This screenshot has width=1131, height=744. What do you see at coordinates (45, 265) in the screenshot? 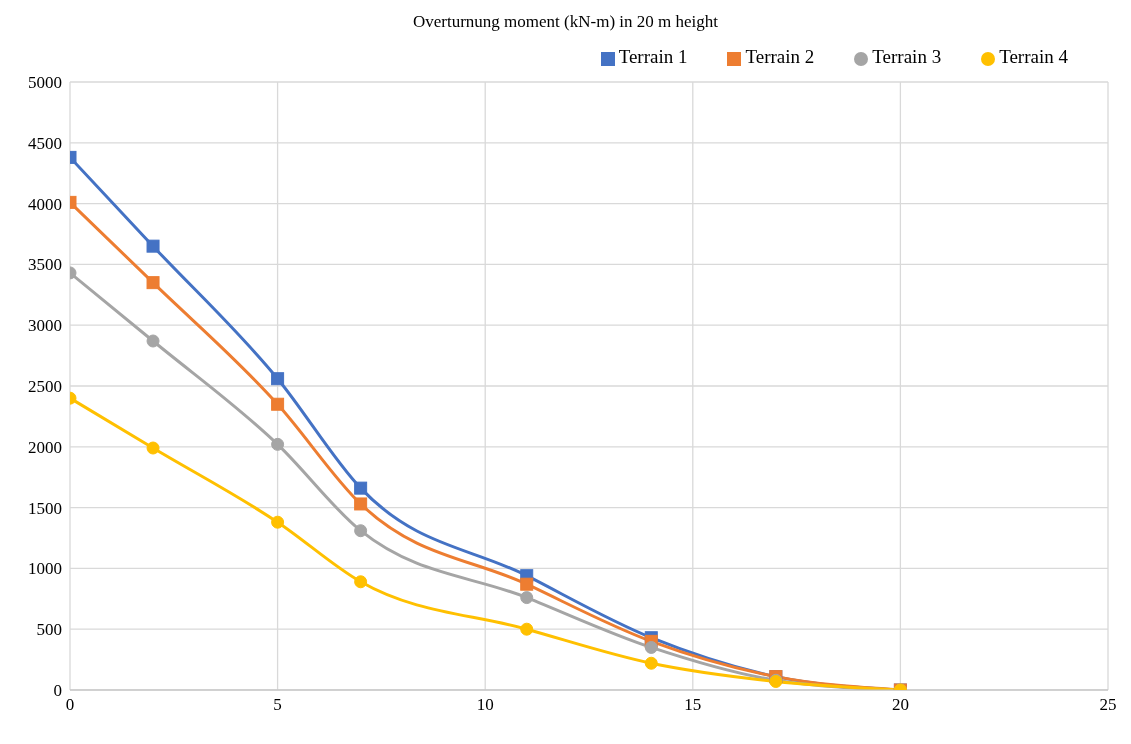
I see `y-tick-label: 3500` at bounding box center [45, 265].